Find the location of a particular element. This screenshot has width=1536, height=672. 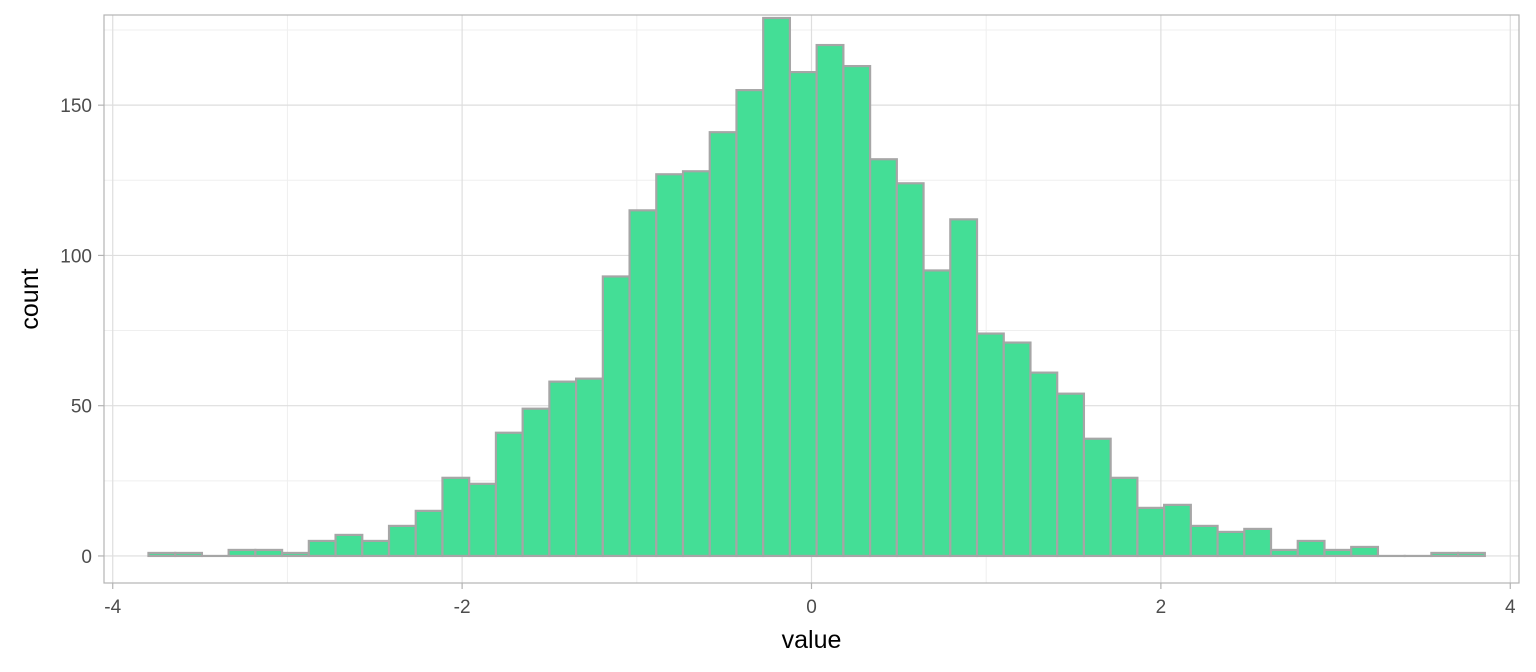

y-axis-title: count is located at coordinates (30, 298).